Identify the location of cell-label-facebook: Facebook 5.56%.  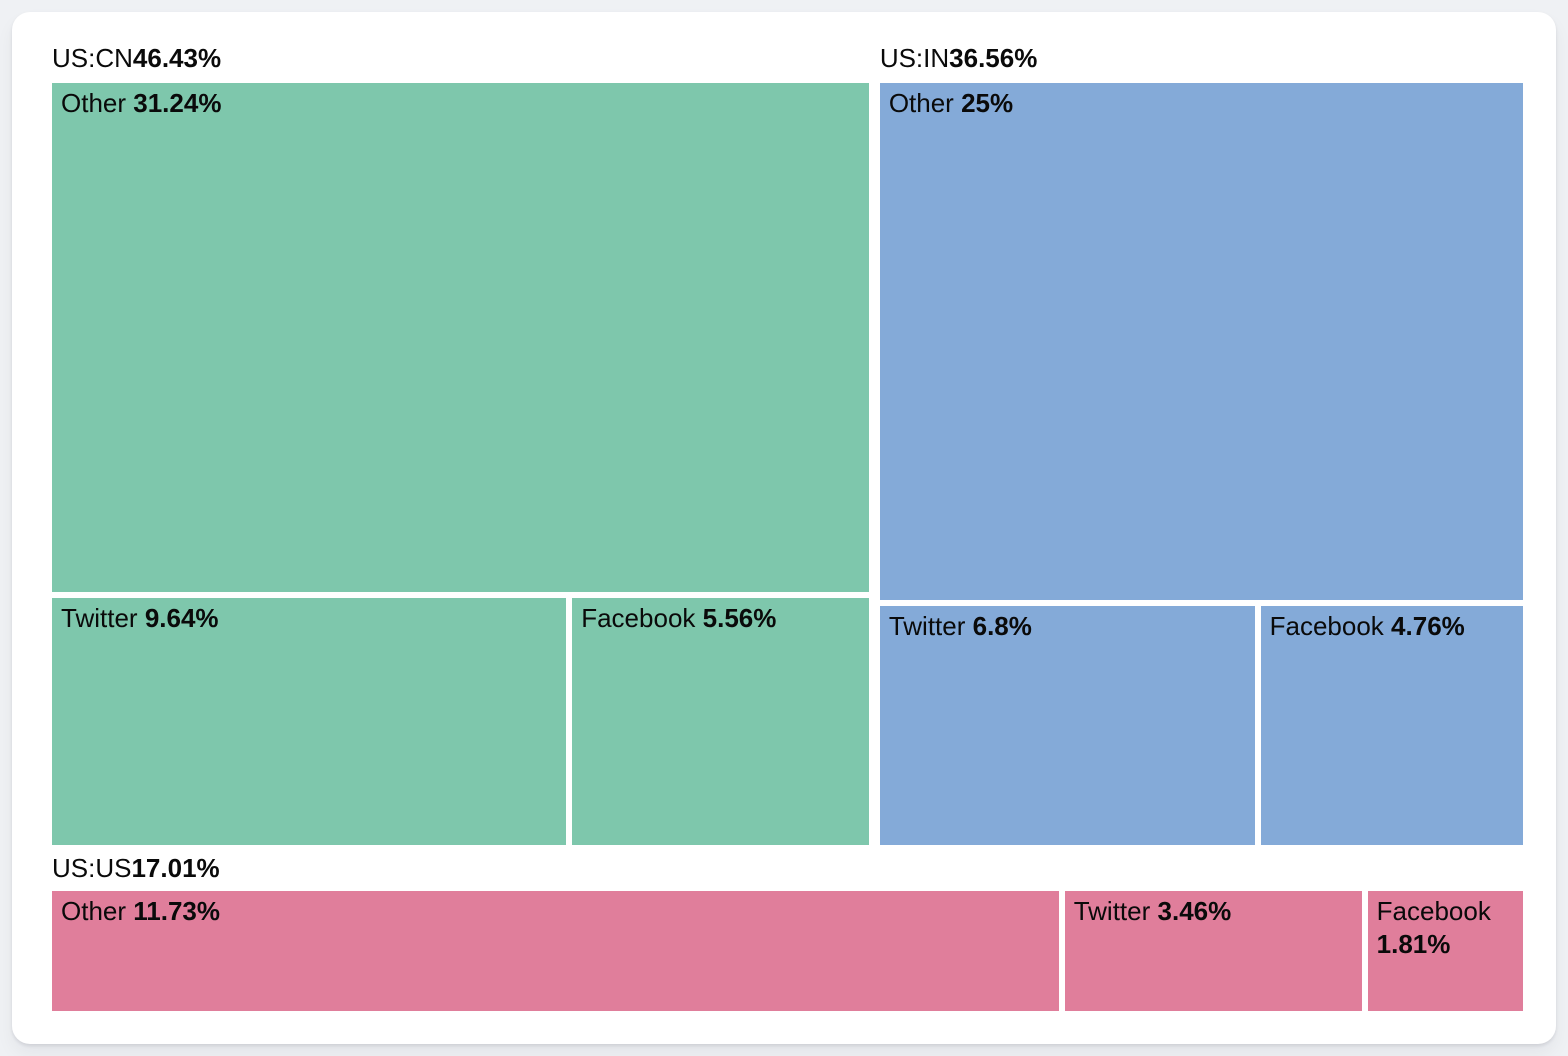
(720, 618).